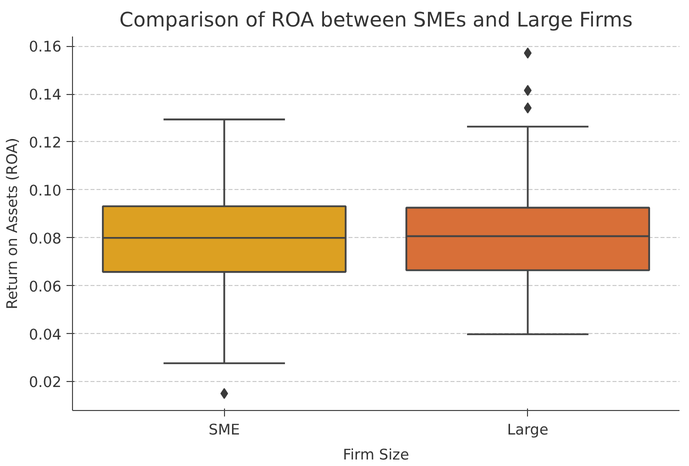 Image resolution: width=689 pixels, height=466 pixels. What do you see at coordinates (45, 239) in the screenshot?
I see `y-tick-label: 0.08` at bounding box center [45, 239].